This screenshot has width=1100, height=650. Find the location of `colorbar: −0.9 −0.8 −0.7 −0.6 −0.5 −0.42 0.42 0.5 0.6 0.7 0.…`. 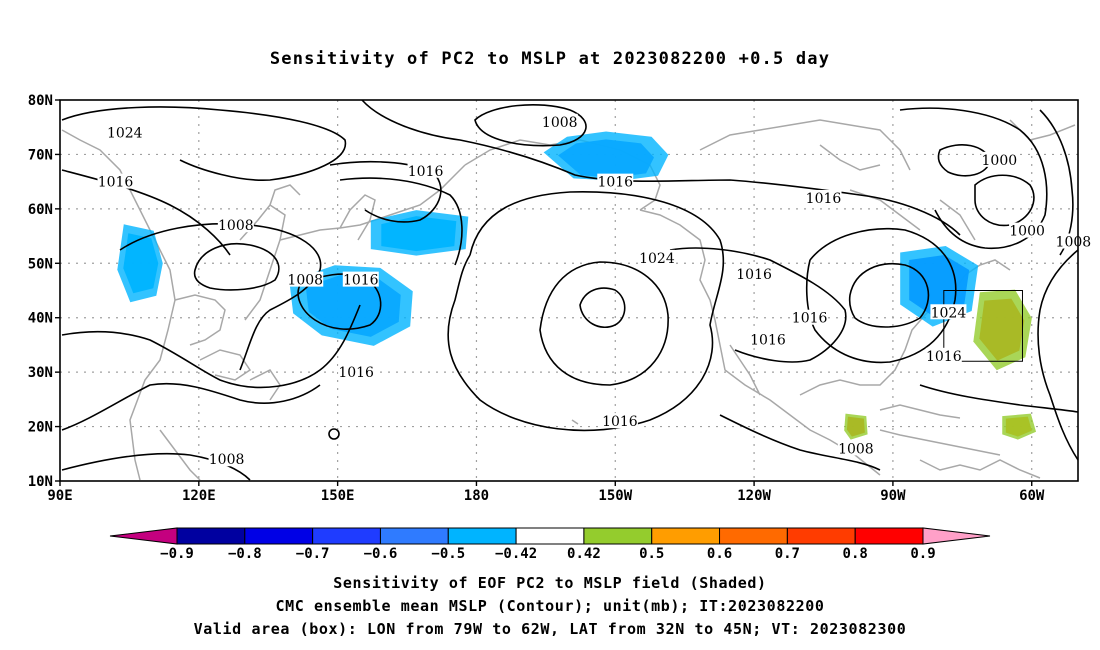

colorbar: −0.9 −0.8 −0.7 −0.6 −0.5 −0.42 0.42 0.5 0.6 0.7 0.… is located at coordinates (550, 544).